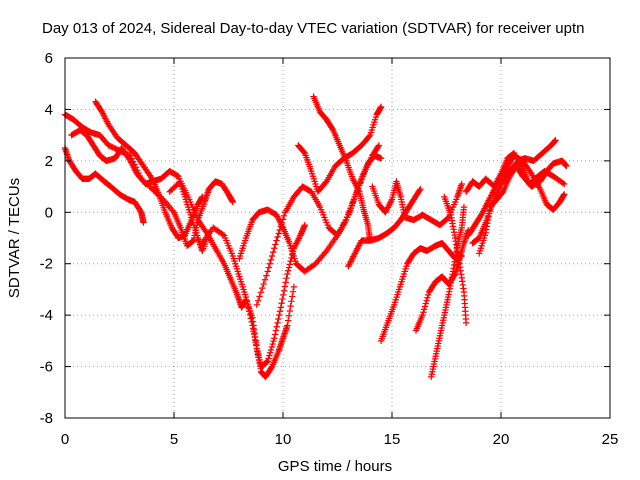  What do you see at coordinates (104, 185) in the screenshot?
I see `series-sat-c` at bounding box center [104, 185].